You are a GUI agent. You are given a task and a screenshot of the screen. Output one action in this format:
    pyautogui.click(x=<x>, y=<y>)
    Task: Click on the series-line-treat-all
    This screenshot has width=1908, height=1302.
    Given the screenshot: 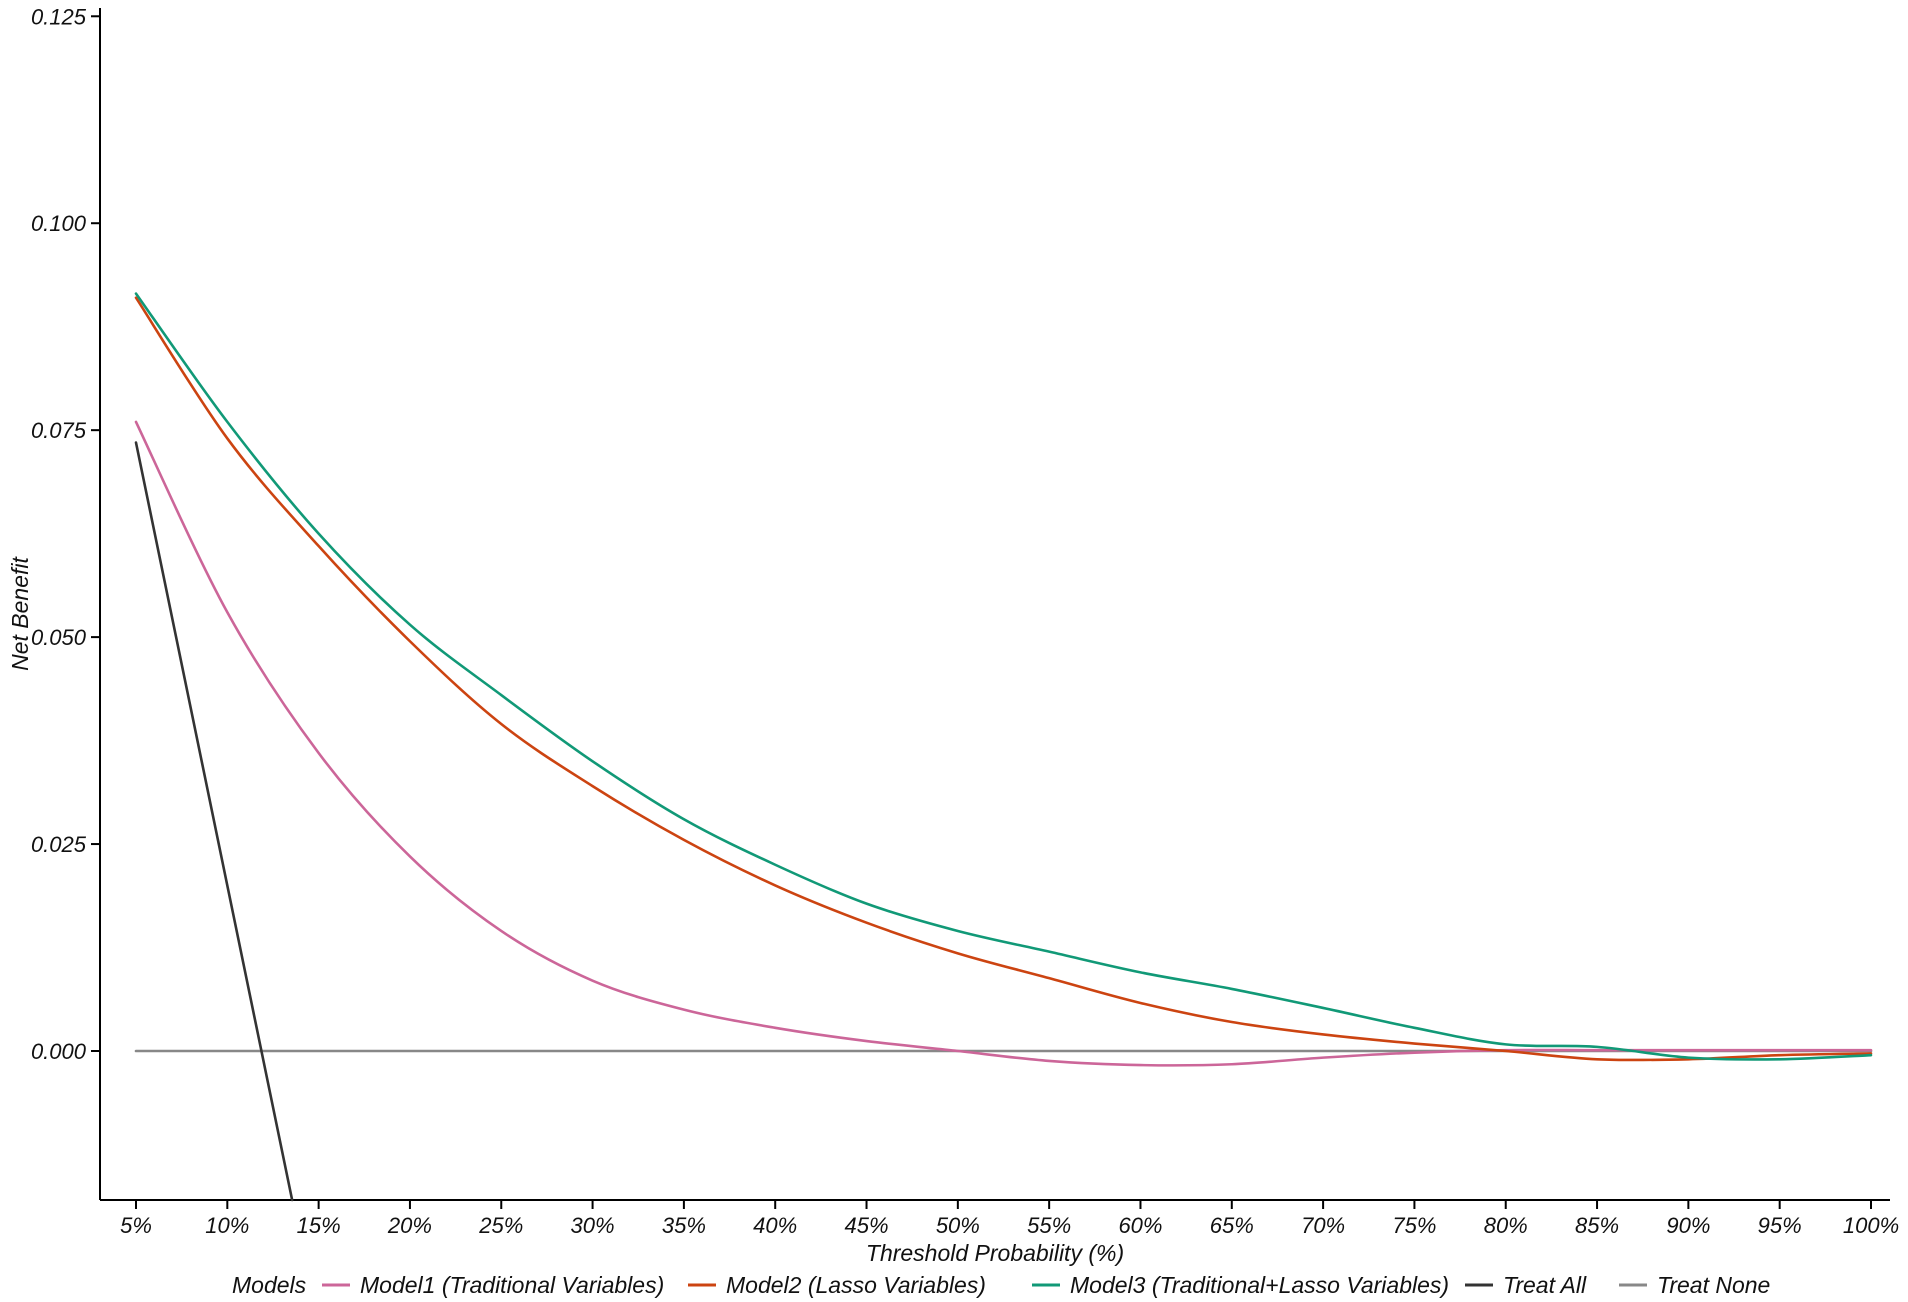 What is the action you would take?
    pyautogui.click(x=214, y=821)
    